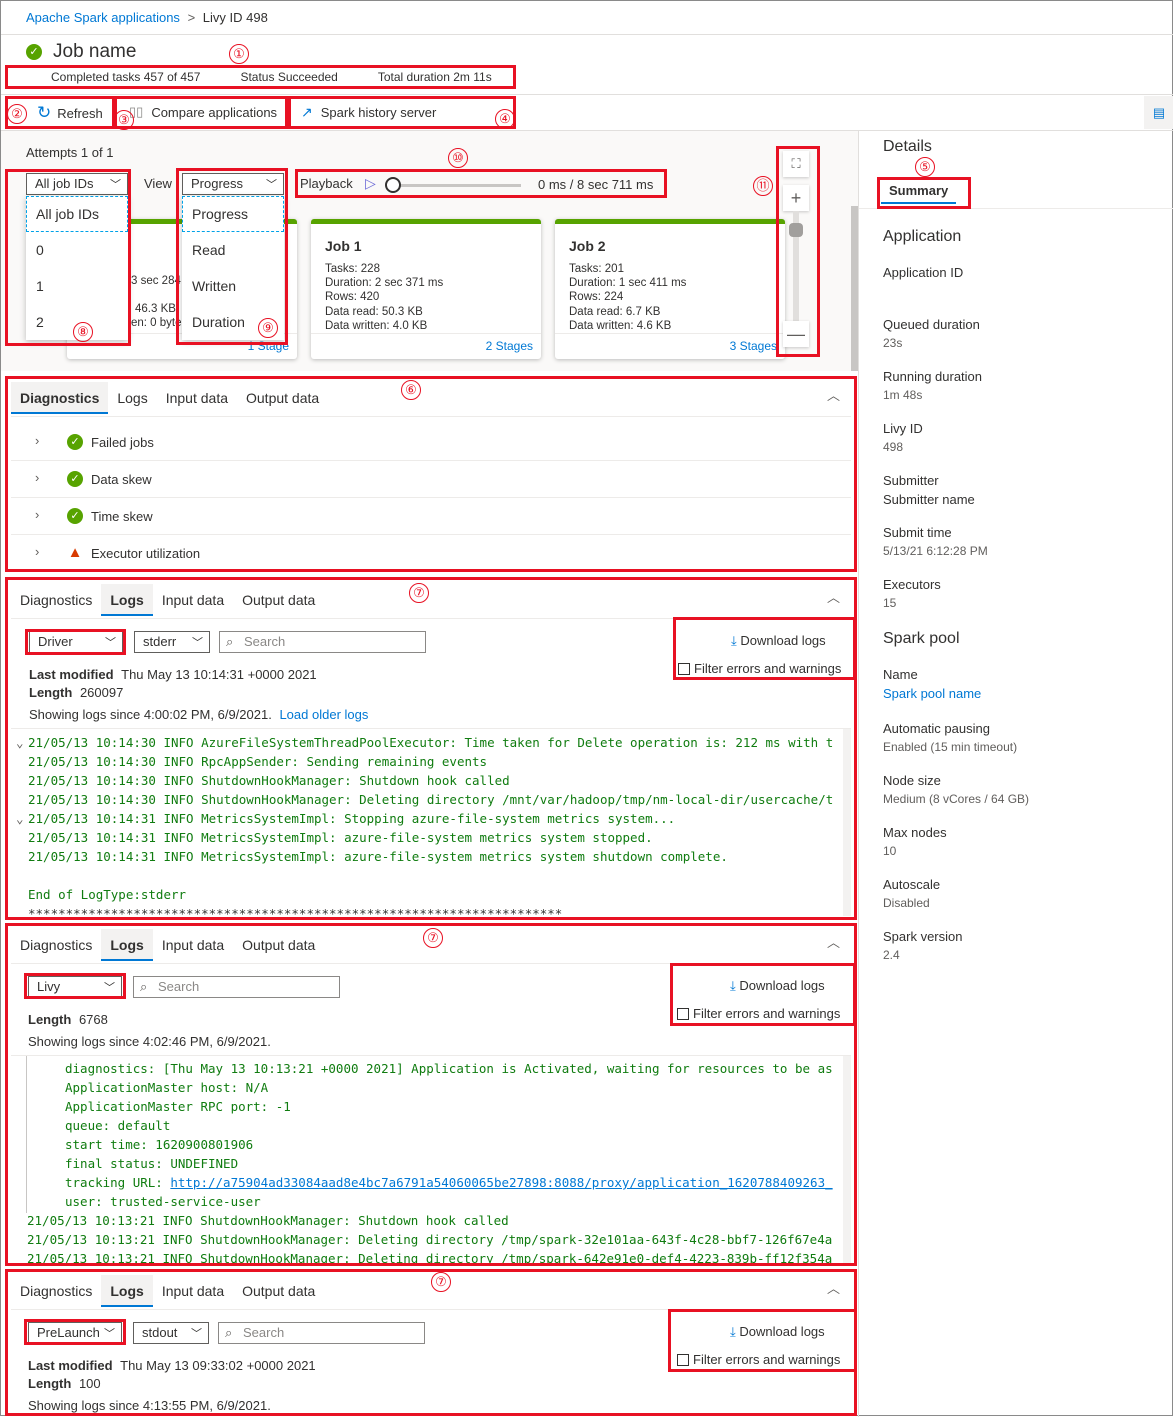  I want to click on zoom-in-icon: +, so click(796, 198).